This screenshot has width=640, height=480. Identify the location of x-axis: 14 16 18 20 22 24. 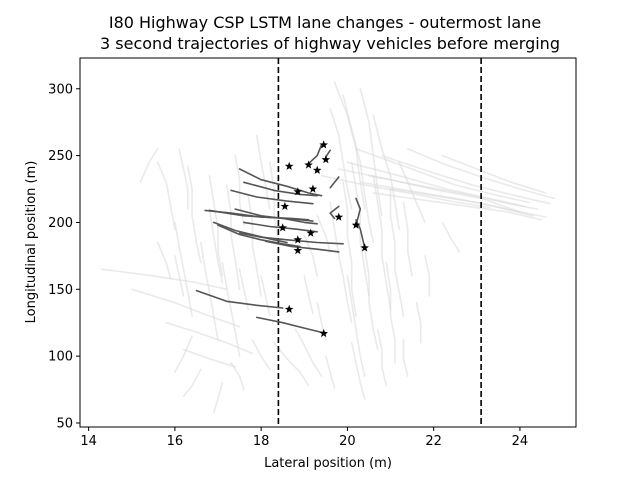
(304, 438).